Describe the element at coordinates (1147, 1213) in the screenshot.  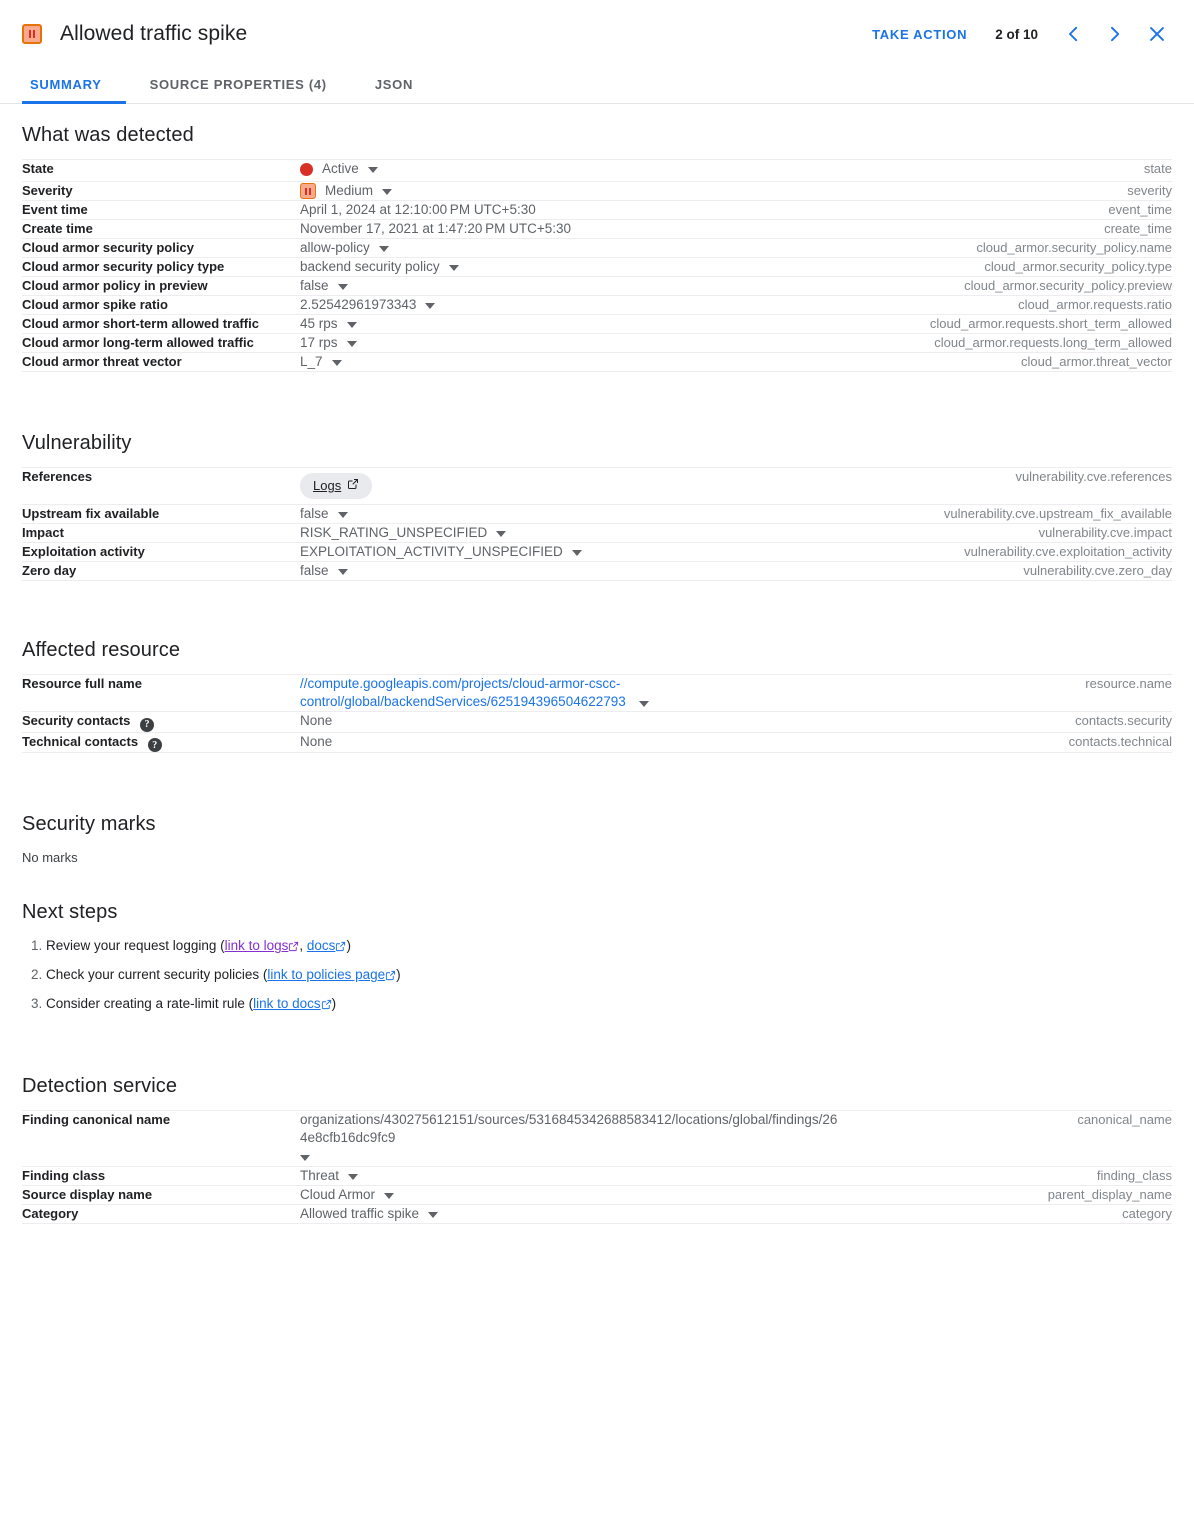
I see `row-path: category` at that location.